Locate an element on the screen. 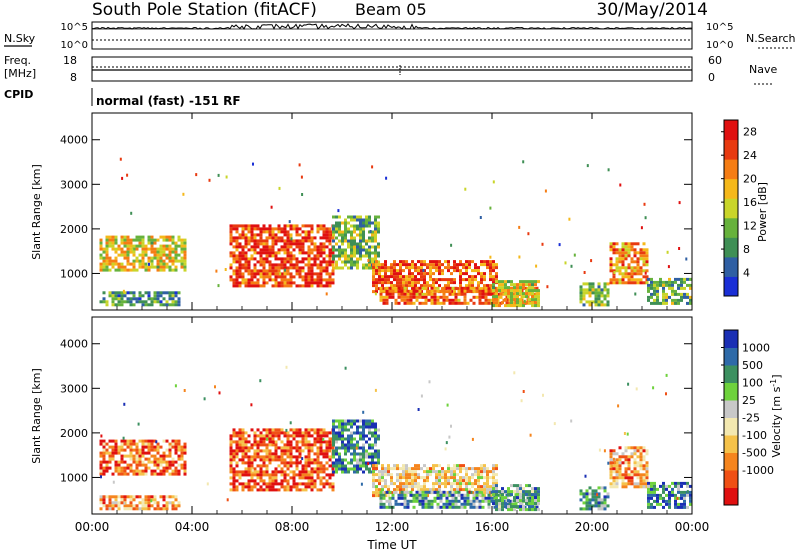  beam-label: Beam 05 is located at coordinates (391, 9).